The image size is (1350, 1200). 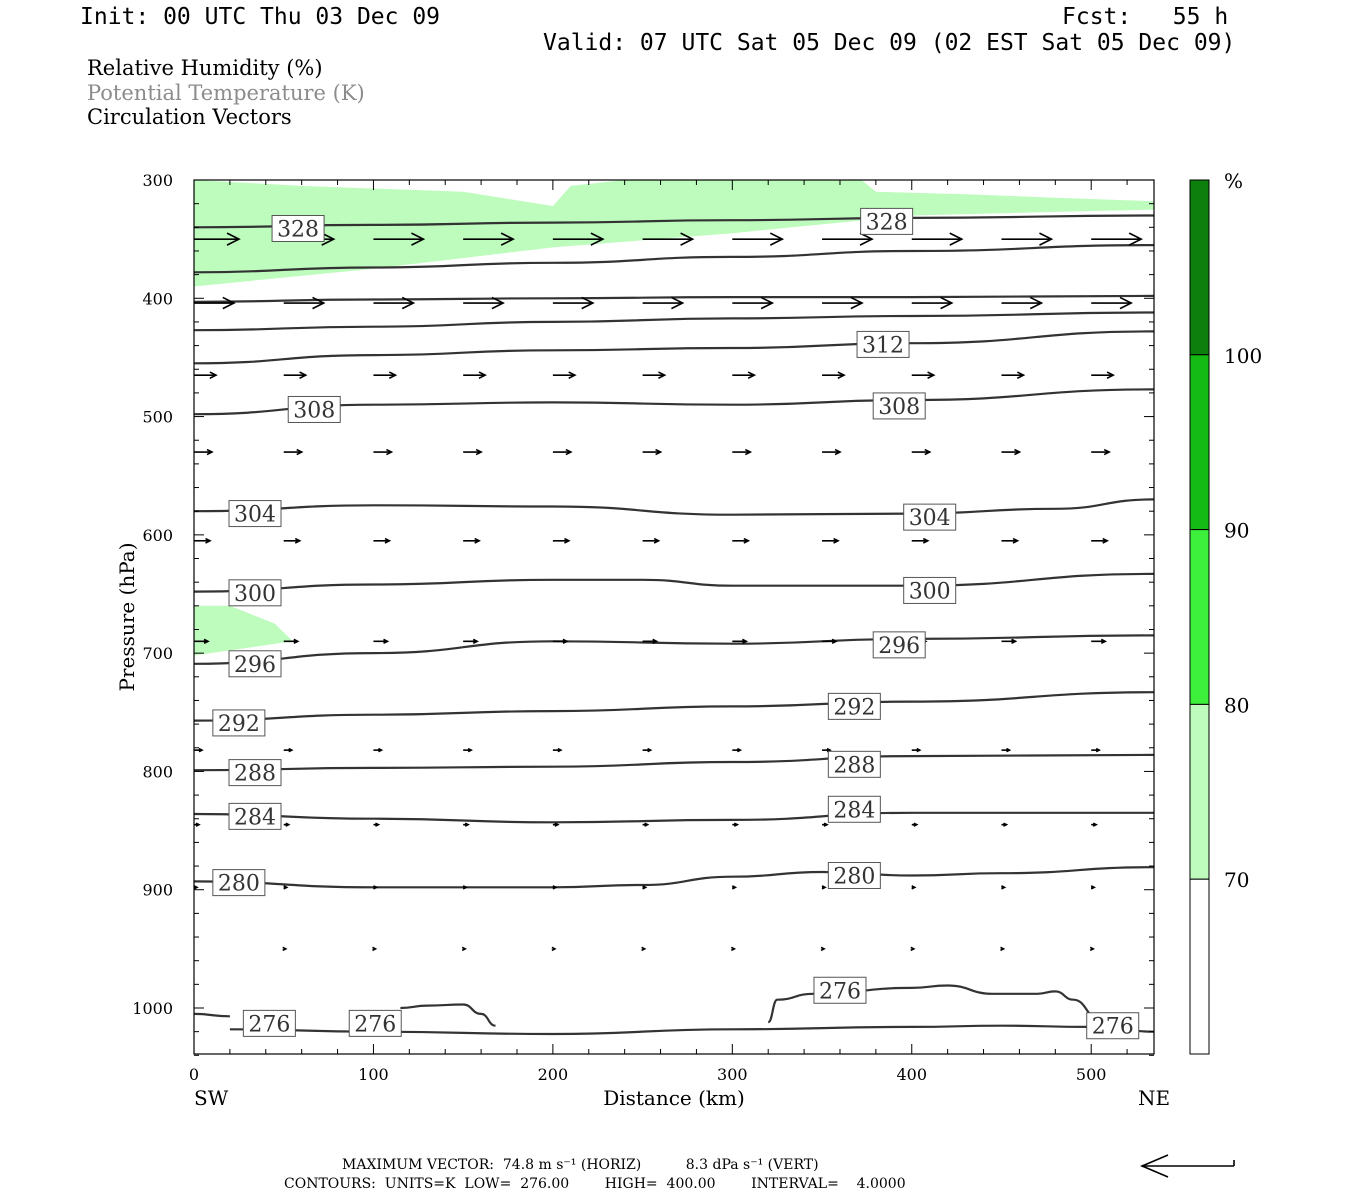 I want to click on reference-vector-head, so click(x=1154, y=1166).